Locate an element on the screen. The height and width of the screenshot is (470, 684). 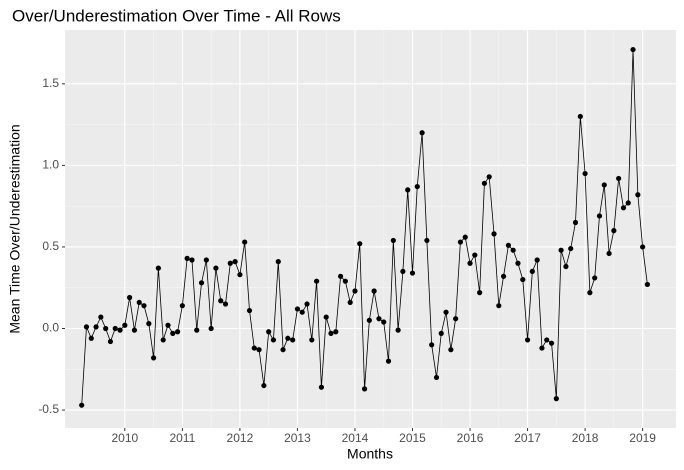
x-tick-label: 2011 is located at coordinates (182, 438).